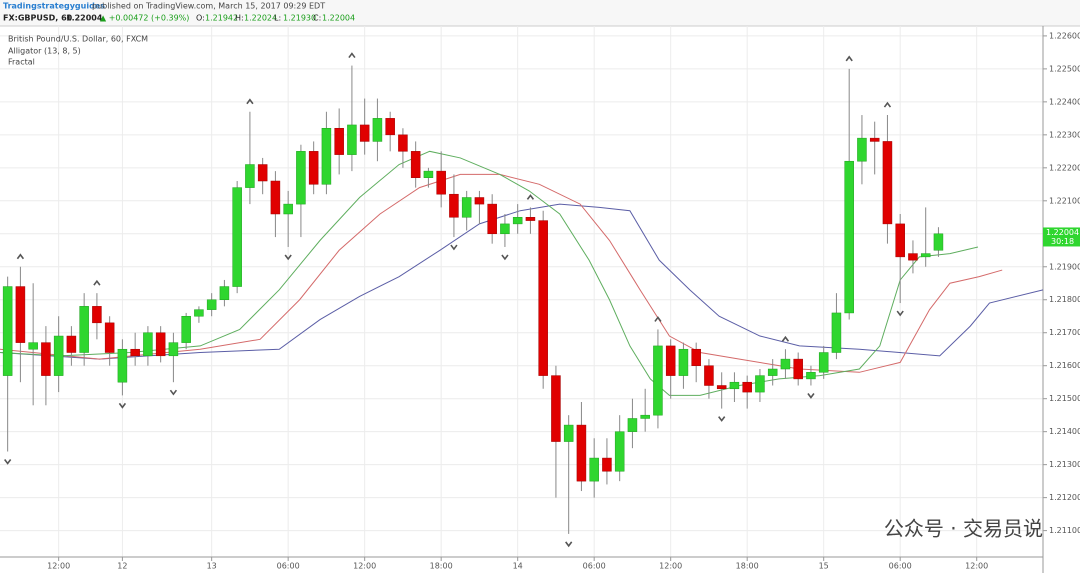  What do you see at coordinates (441, 566) in the screenshot?
I see `x-tick-label: 18:00` at bounding box center [441, 566].